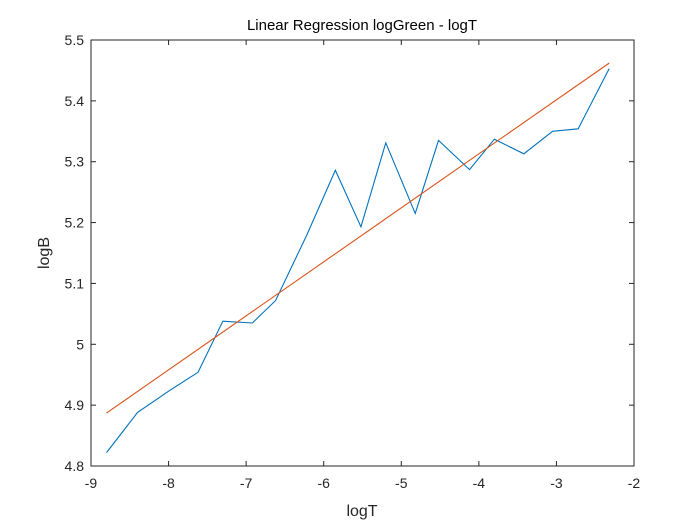 This screenshot has width=700, height=525. I want to click on y-tick-label: 5, so click(80, 344).